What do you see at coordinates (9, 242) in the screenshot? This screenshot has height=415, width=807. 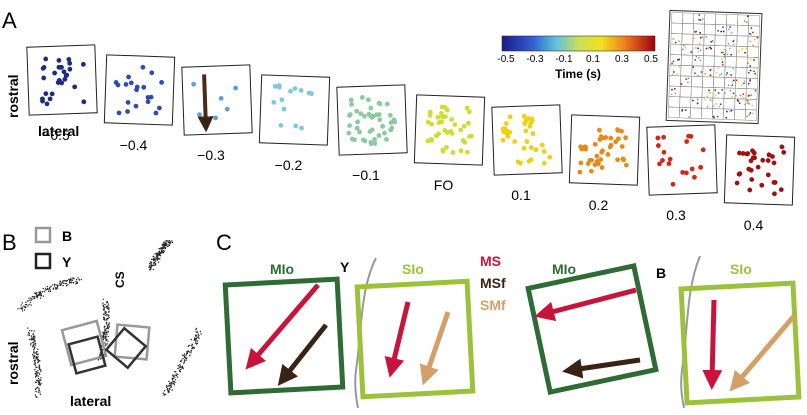 I see `panel-label: B` at bounding box center [9, 242].